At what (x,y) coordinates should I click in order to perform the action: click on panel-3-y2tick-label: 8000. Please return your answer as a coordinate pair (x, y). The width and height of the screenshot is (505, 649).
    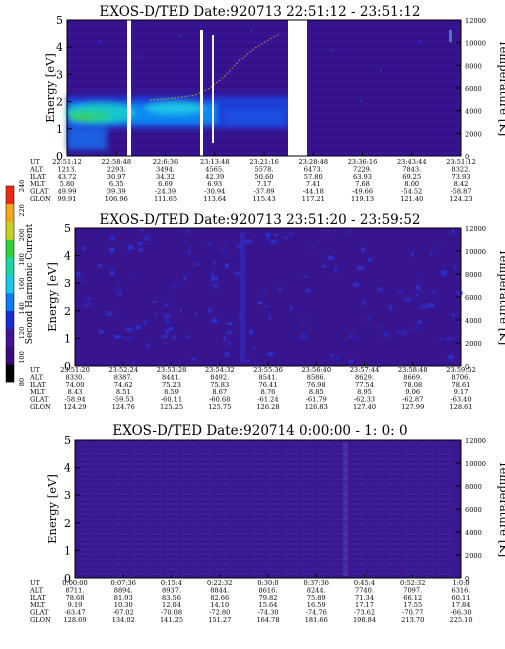
    Looking at the image, I should click on (473, 487).